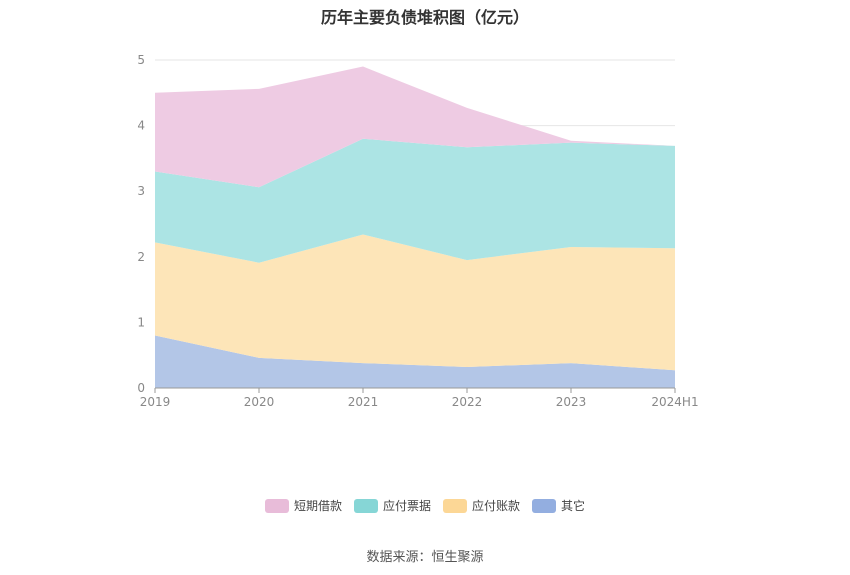 This screenshot has height=575, width=850. What do you see at coordinates (558, 505) in the screenshot?
I see `legend-item: 其它` at bounding box center [558, 505].